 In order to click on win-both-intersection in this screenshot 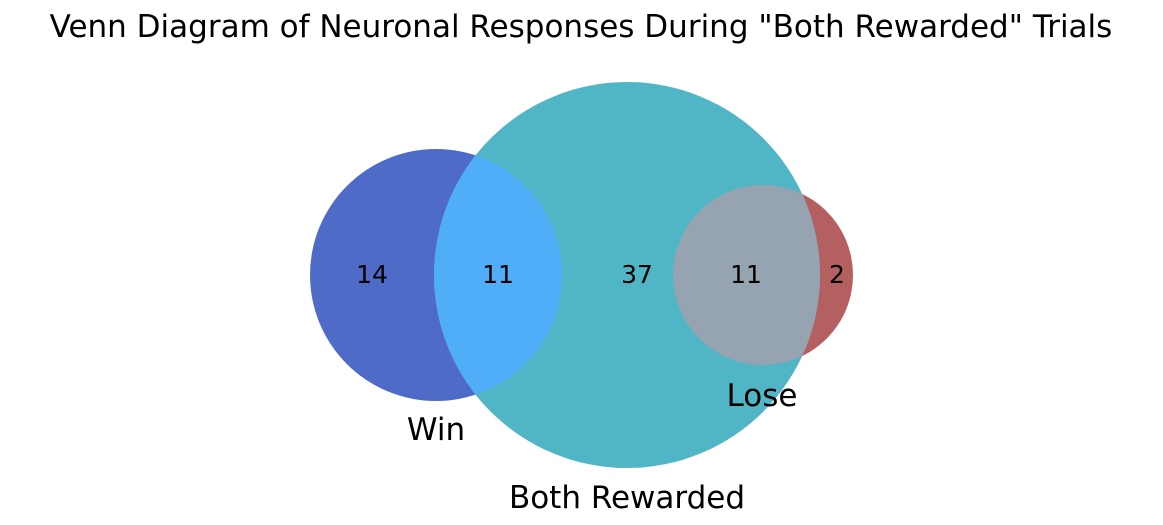, I will do `click(498, 275)`.